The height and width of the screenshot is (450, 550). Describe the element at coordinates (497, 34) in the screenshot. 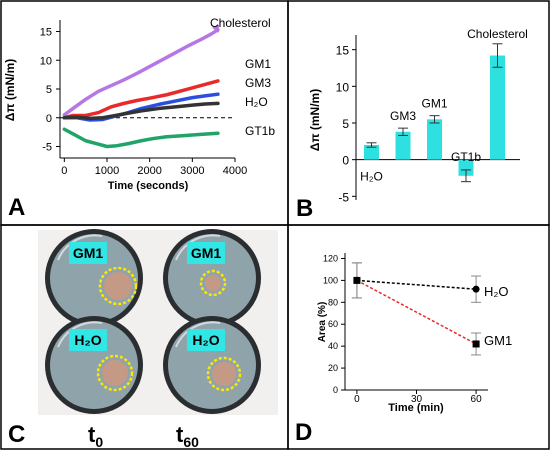

I see `b-category-label-4: Cholesterol` at that location.